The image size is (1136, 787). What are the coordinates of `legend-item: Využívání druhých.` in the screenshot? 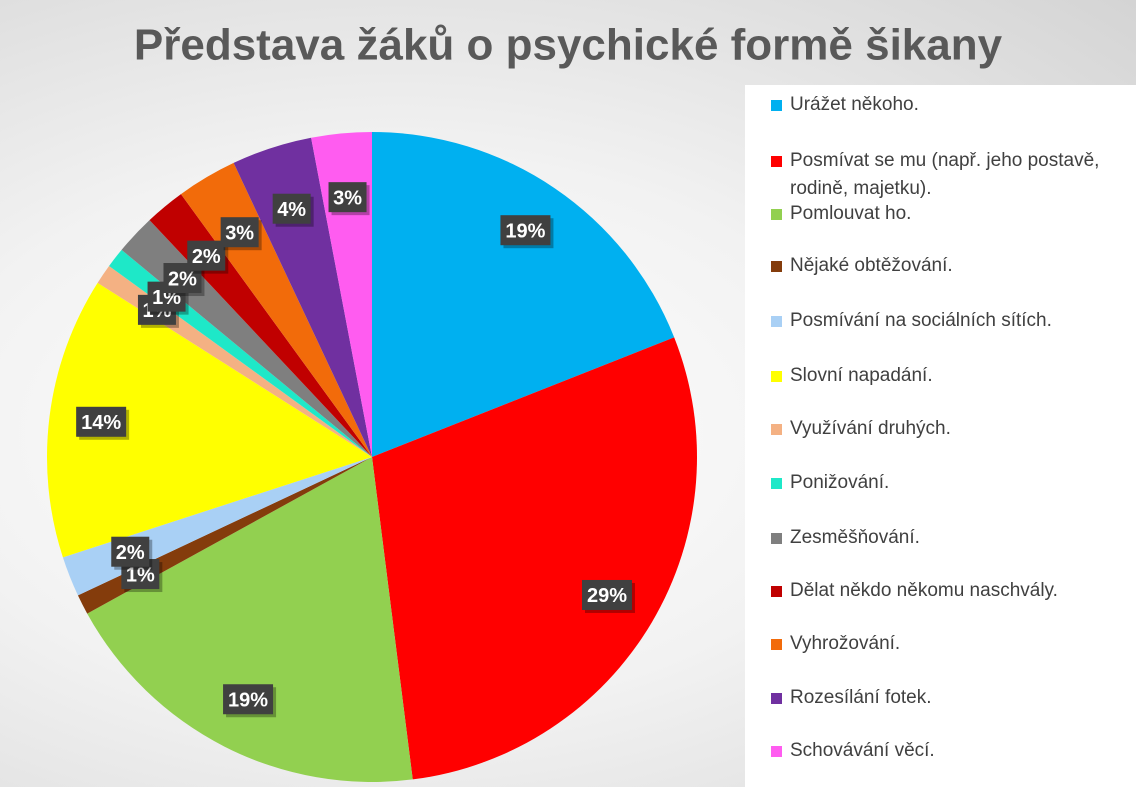 It's located at (951, 429).